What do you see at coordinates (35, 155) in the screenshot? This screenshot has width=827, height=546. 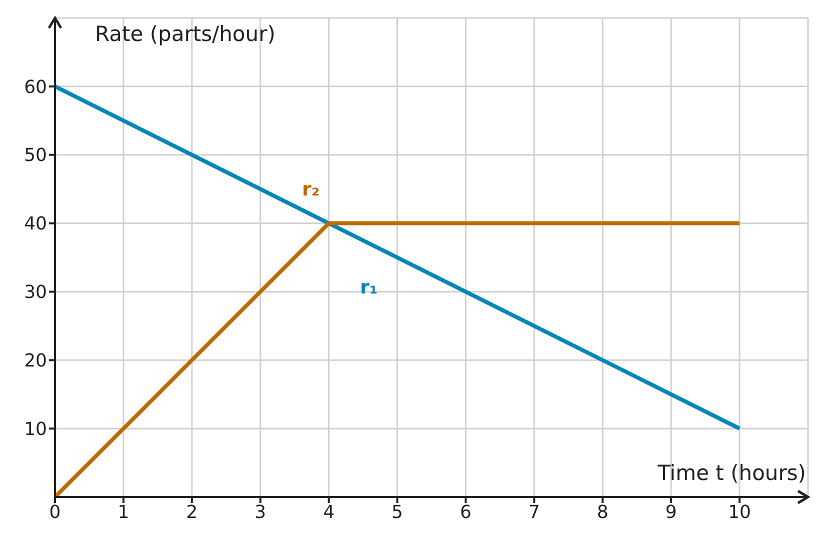 I see `y-tick-label: 50` at bounding box center [35, 155].